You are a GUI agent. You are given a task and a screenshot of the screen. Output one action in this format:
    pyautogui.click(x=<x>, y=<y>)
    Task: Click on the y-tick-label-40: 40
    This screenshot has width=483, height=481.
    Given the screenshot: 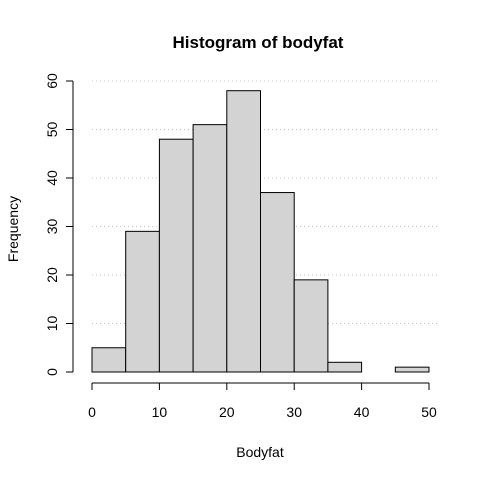 What is the action you would take?
    pyautogui.click(x=52, y=178)
    